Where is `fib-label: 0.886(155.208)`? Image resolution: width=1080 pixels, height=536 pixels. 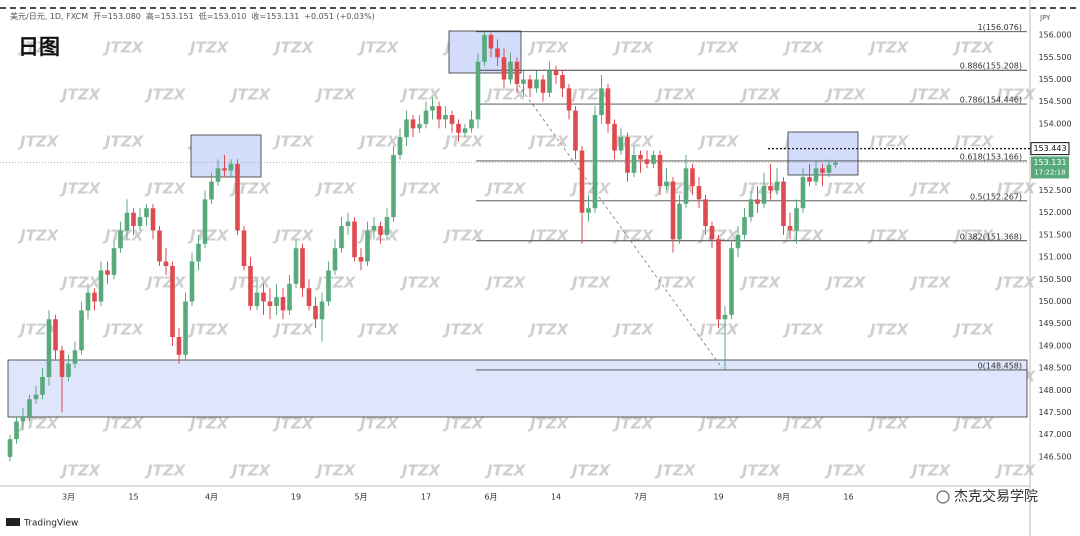
fib-label: 0.886(155.208) is located at coordinates (991, 66).